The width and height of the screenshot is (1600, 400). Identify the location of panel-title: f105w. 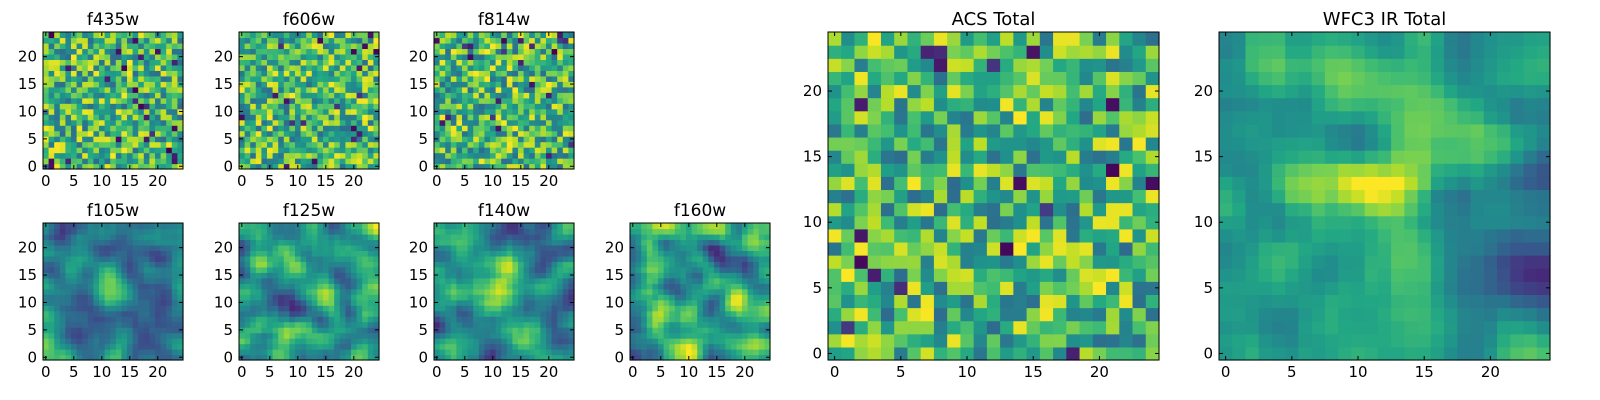
(113, 211).